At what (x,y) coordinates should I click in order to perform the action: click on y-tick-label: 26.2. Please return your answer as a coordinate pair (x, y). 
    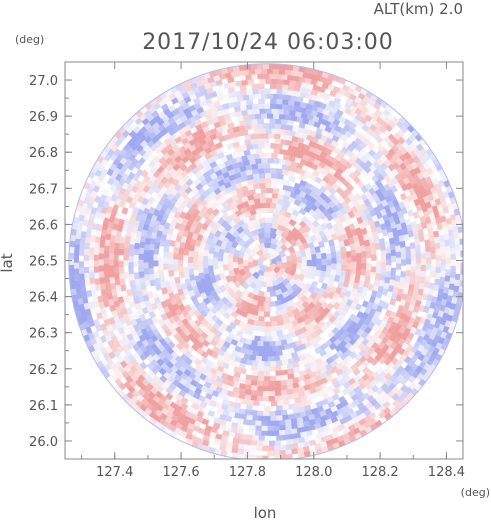
    Looking at the image, I should click on (43, 370).